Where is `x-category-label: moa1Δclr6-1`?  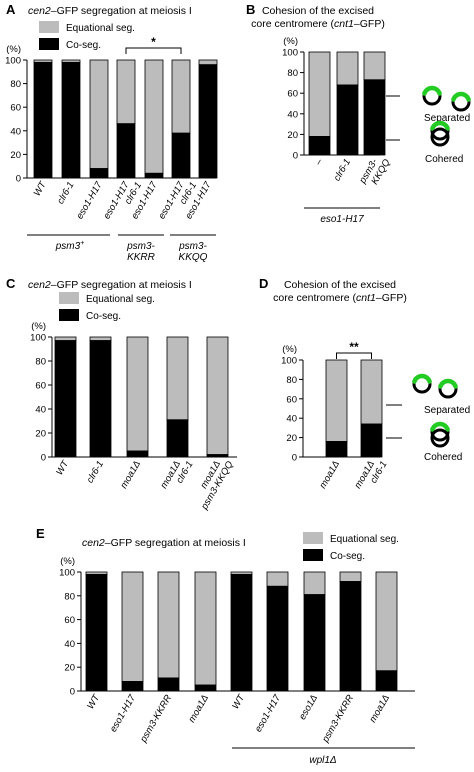 x-category-label: moa1Δclr6-1 is located at coordinates (177, 475).